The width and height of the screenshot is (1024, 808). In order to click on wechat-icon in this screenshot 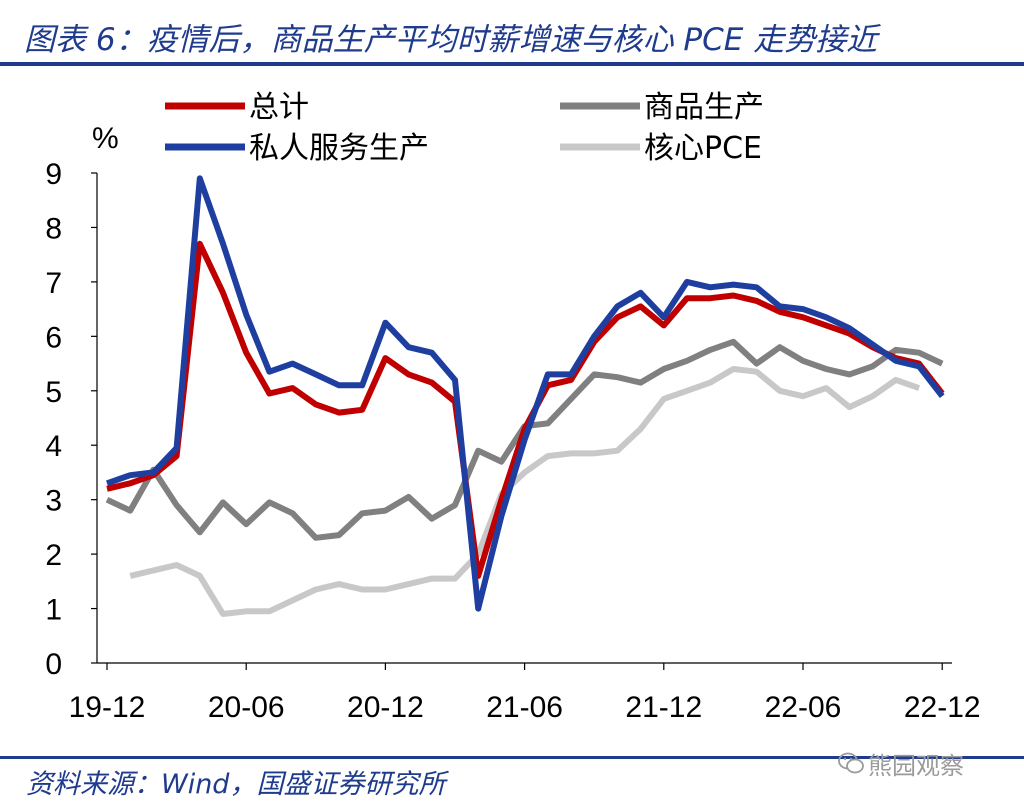, I will do `click(851, 763)`.